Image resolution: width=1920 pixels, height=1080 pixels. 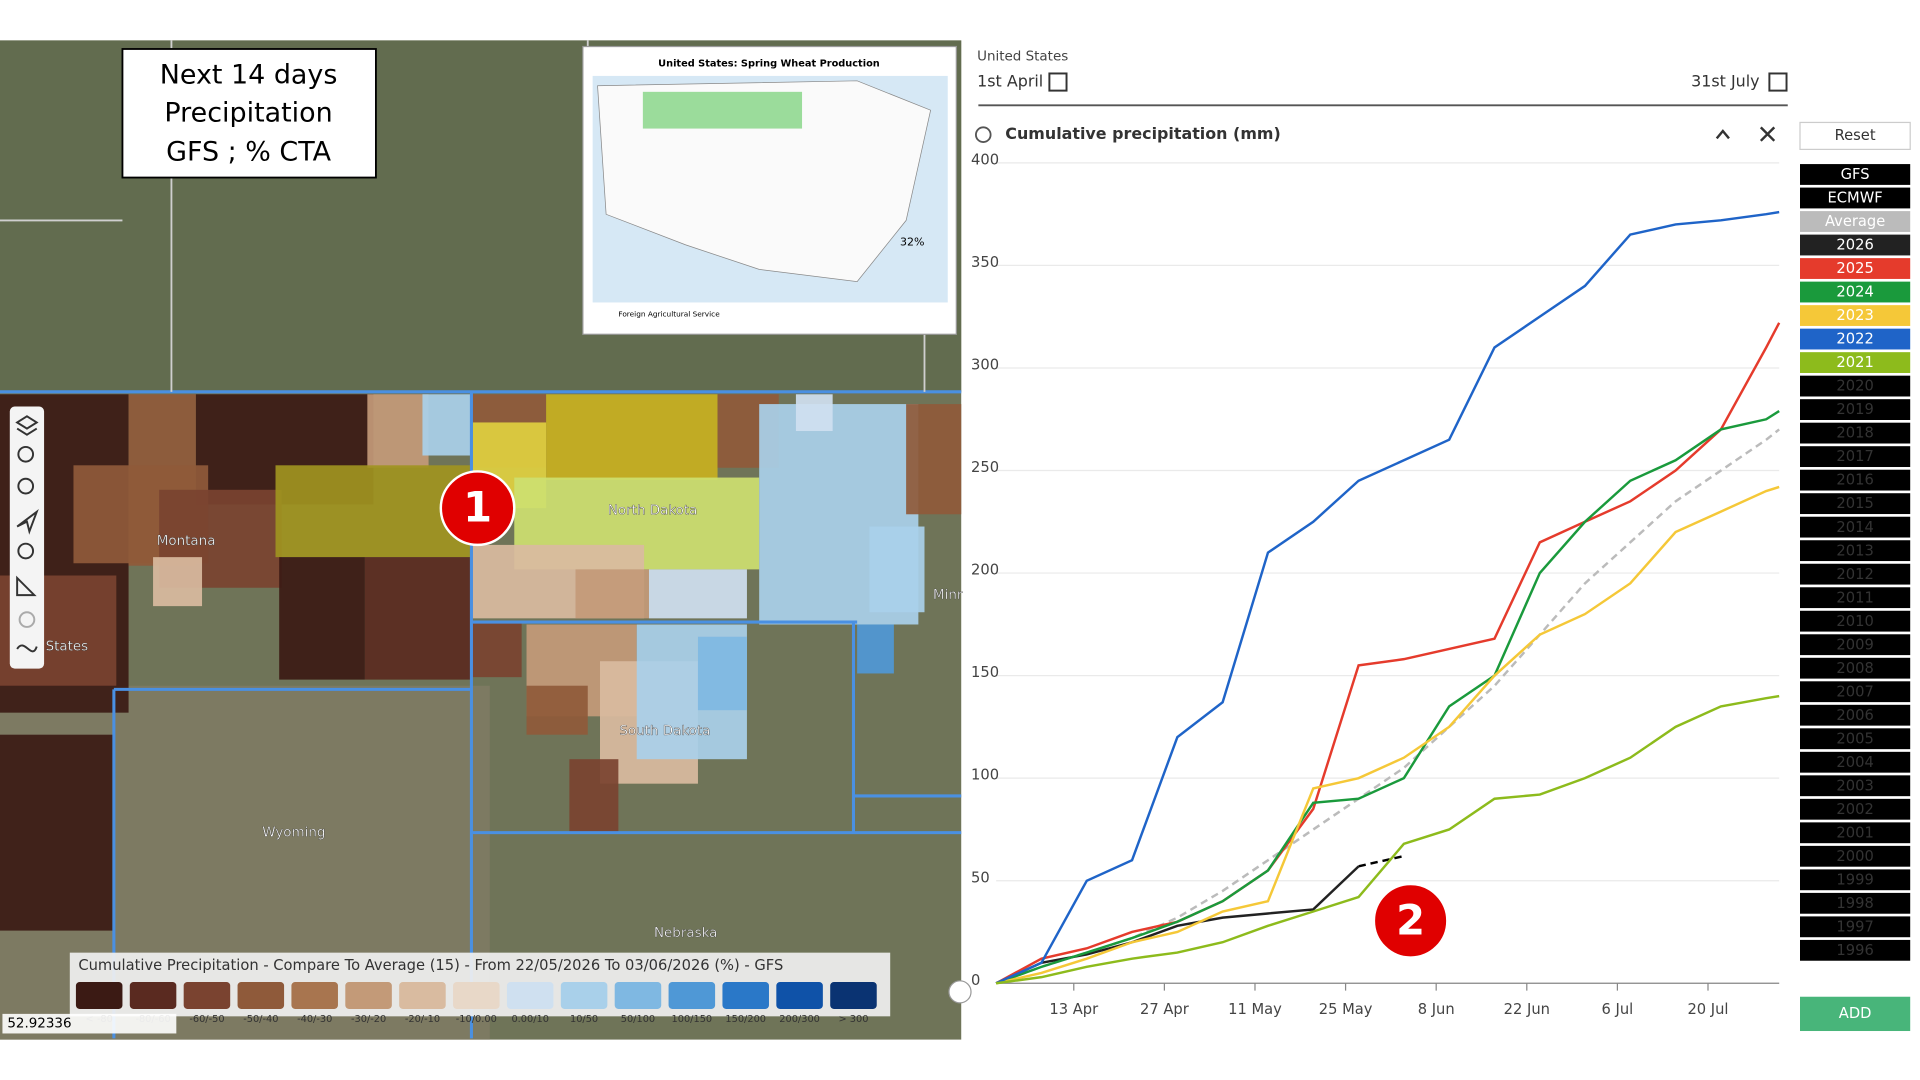 I want to click on series-button-label: 2004, so click(x=1854, y=762).